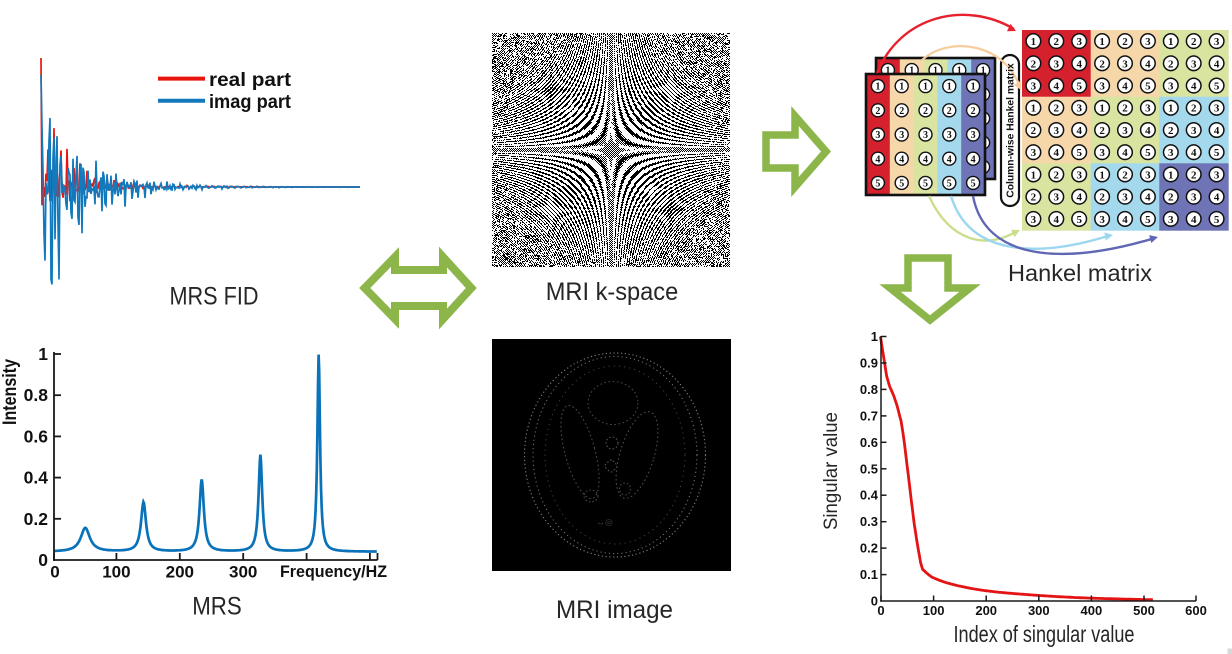 This screenshot has height=654, width=1232. What do you see at coordinates (869, 389) in the screenshot?
I see `svg-text: 0.8` at bounding box center [869, 389].